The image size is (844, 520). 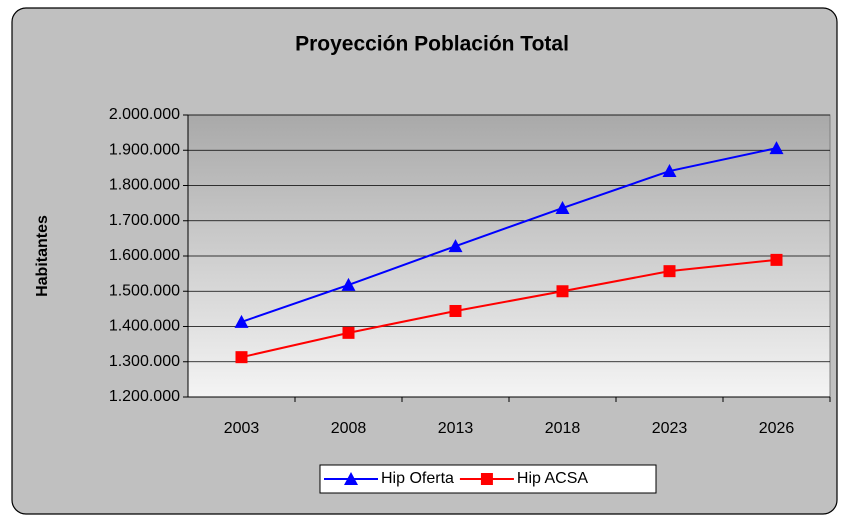 I want to click on y-axis-label: Habitantes, so click(x=42, y=256).